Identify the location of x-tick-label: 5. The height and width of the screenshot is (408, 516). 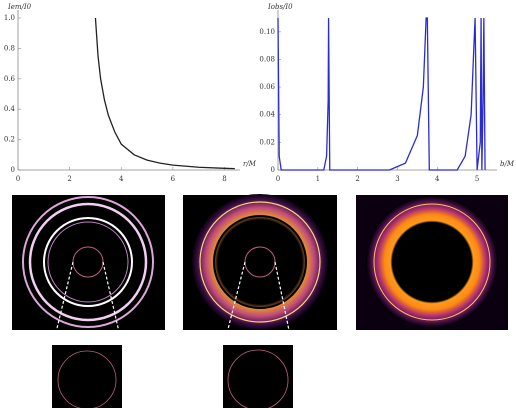
(477, 179).